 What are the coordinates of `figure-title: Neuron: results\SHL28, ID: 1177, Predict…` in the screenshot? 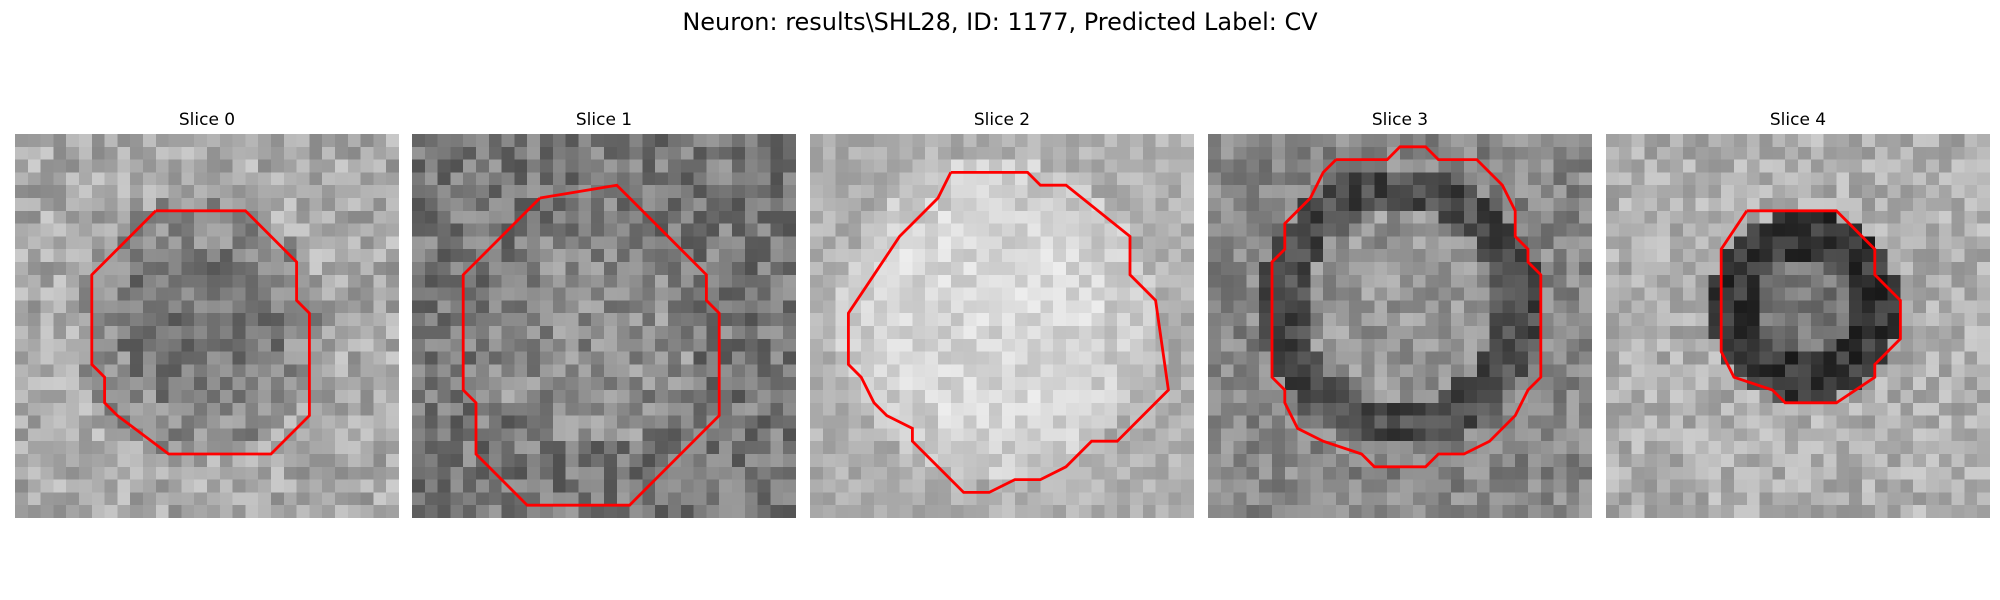 It's located at (1000, 22).